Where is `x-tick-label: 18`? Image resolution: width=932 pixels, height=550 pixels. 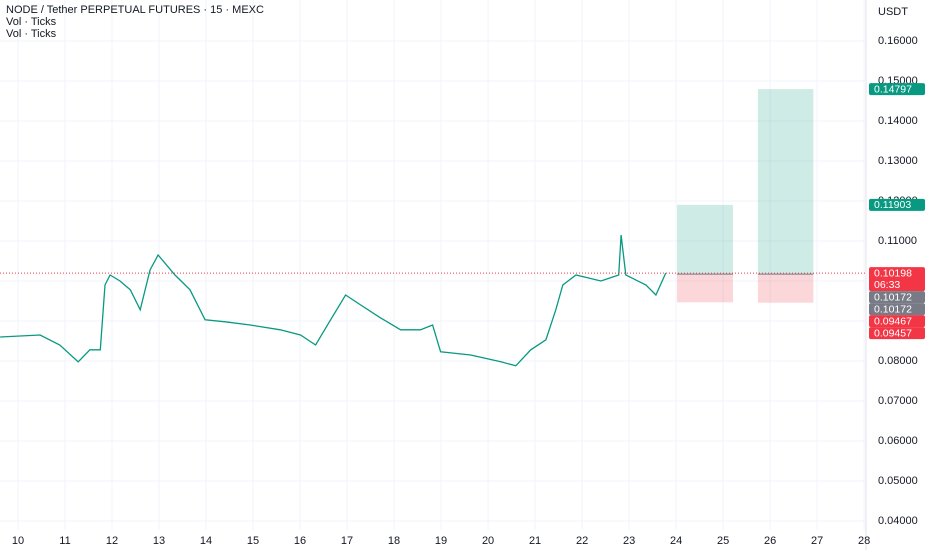 x-tick-label: 18 is located at coordinates (394, 541).